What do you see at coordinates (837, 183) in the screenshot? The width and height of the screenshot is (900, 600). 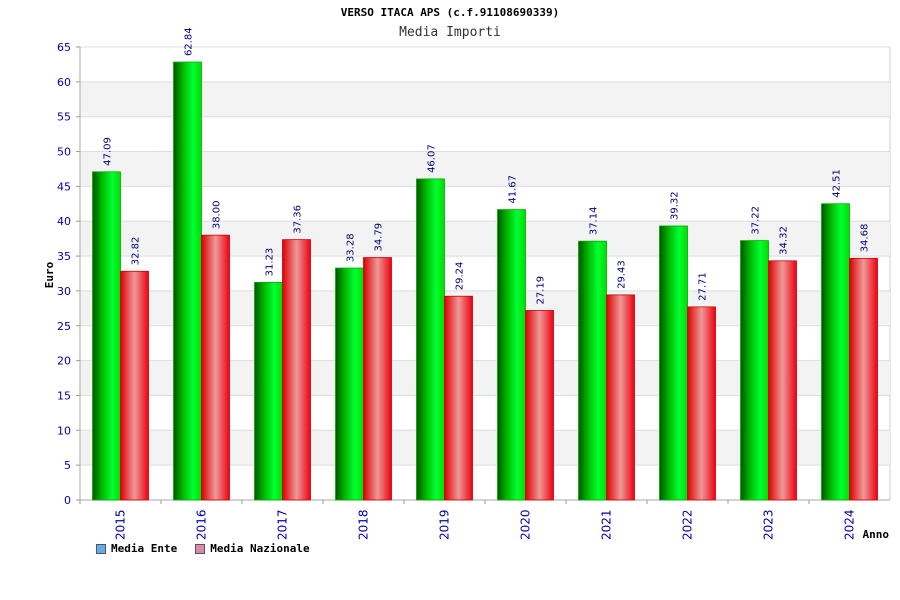 I see `value-label-media-ente: 42.51` at bounding box center [837, 183].